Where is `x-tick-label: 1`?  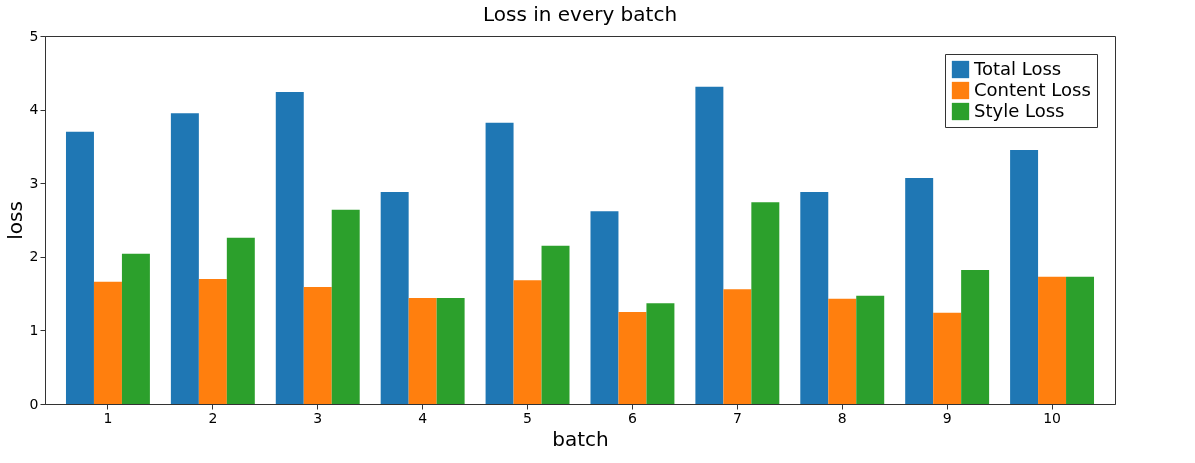
x-tick-label: 1 is located at coordinates (108, 417).